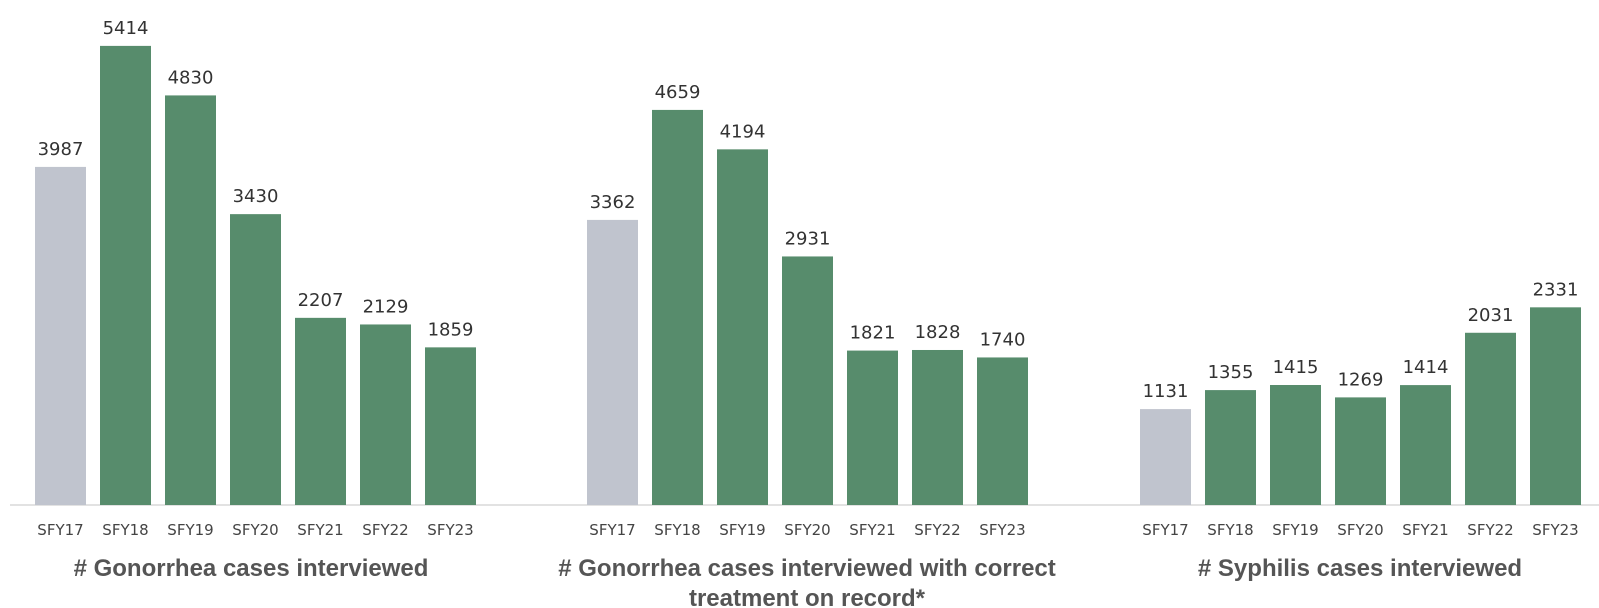 The width and height of the screenshot is (1599, 608). Describe the element at coordinates (873, 333) in the screenshot. I see `data-label: 1821` at that location.